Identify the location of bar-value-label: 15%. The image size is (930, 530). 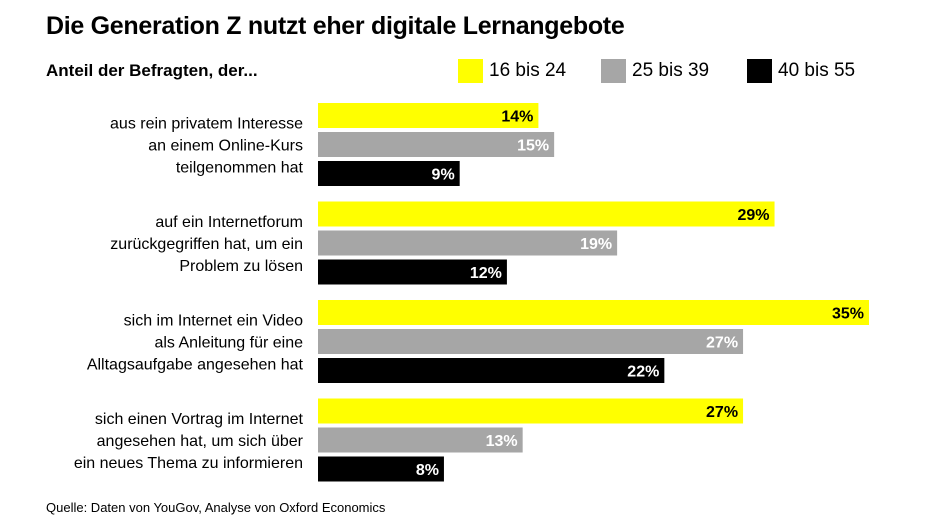
(533, 146).